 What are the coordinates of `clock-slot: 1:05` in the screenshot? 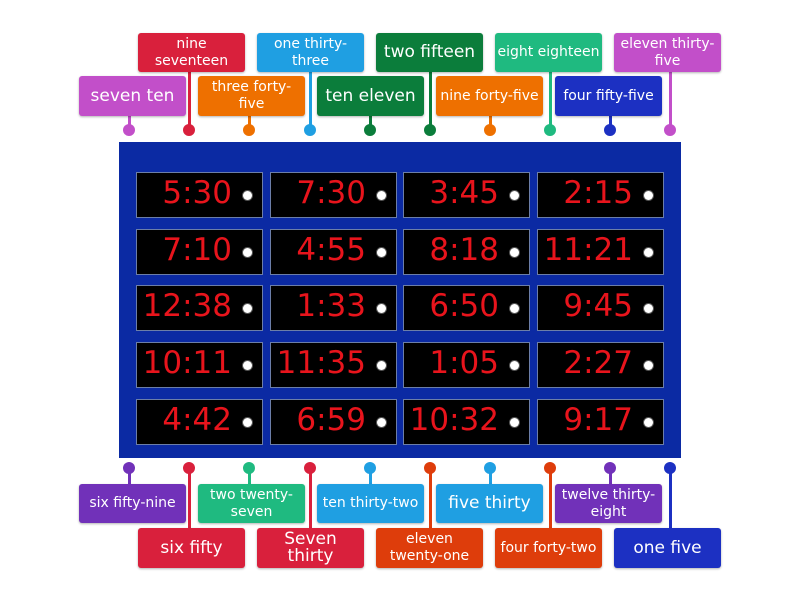 It's located at (466, 365).